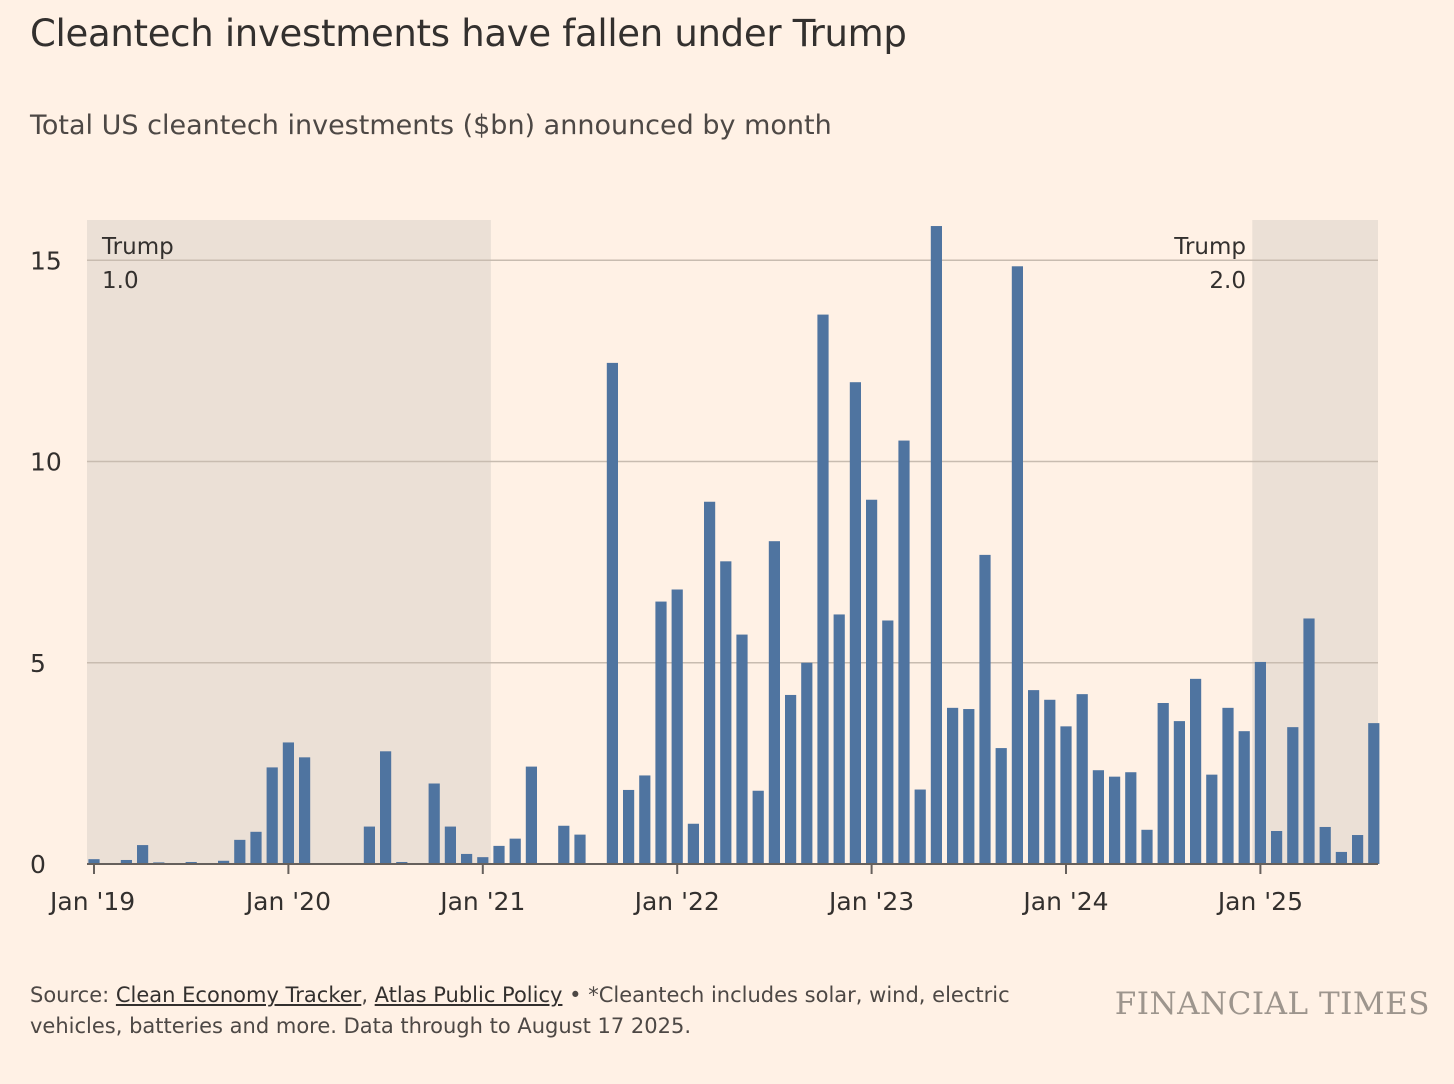  I want to click on source-prefix: Source:, so click(73, 995).